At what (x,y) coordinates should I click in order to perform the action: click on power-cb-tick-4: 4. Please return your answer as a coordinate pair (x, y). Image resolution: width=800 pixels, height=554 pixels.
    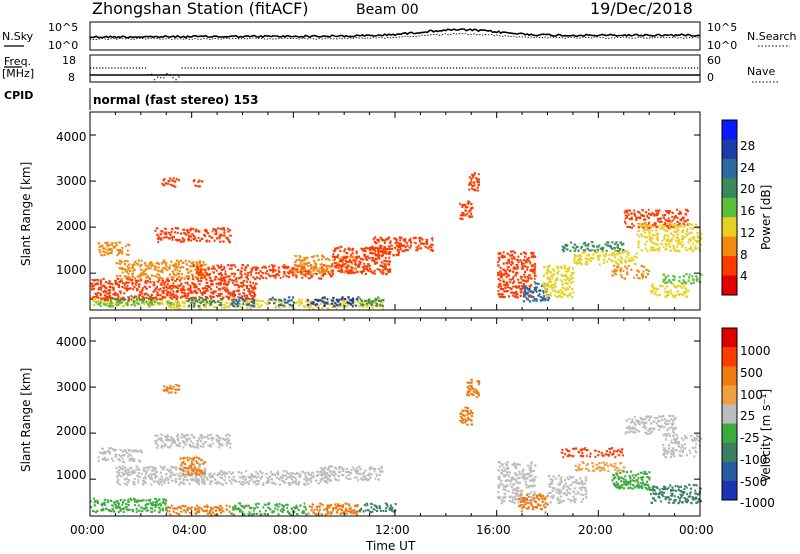
    Looking at the image, I should click on (744, 276).